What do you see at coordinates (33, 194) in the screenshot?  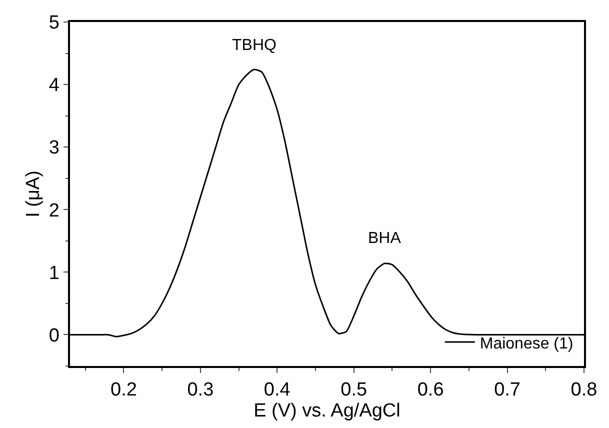 I see `y-axis-title: I (μA)` at bounding box center [33, 194].